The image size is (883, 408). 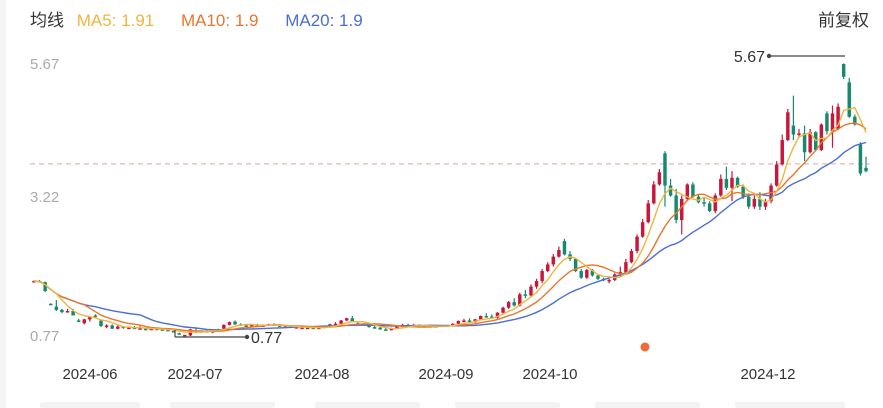 What do you see at coordinates (228, 338) in the screenshot?
I see `min-annotation: 0.77` at bounding box center [228, 338].